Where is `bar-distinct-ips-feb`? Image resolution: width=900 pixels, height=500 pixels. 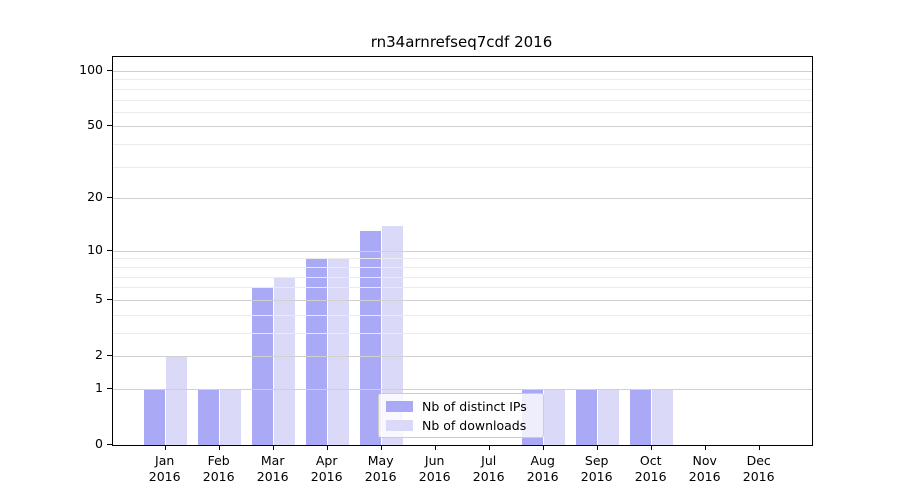 bar-distinct-ips-feb is located at coordinates (209, 416).